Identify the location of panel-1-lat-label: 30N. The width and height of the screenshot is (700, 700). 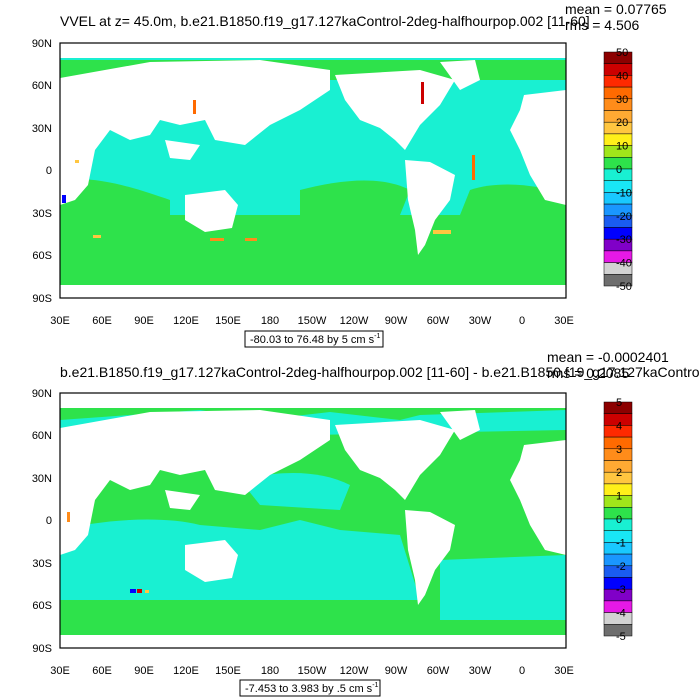
(42, 129).